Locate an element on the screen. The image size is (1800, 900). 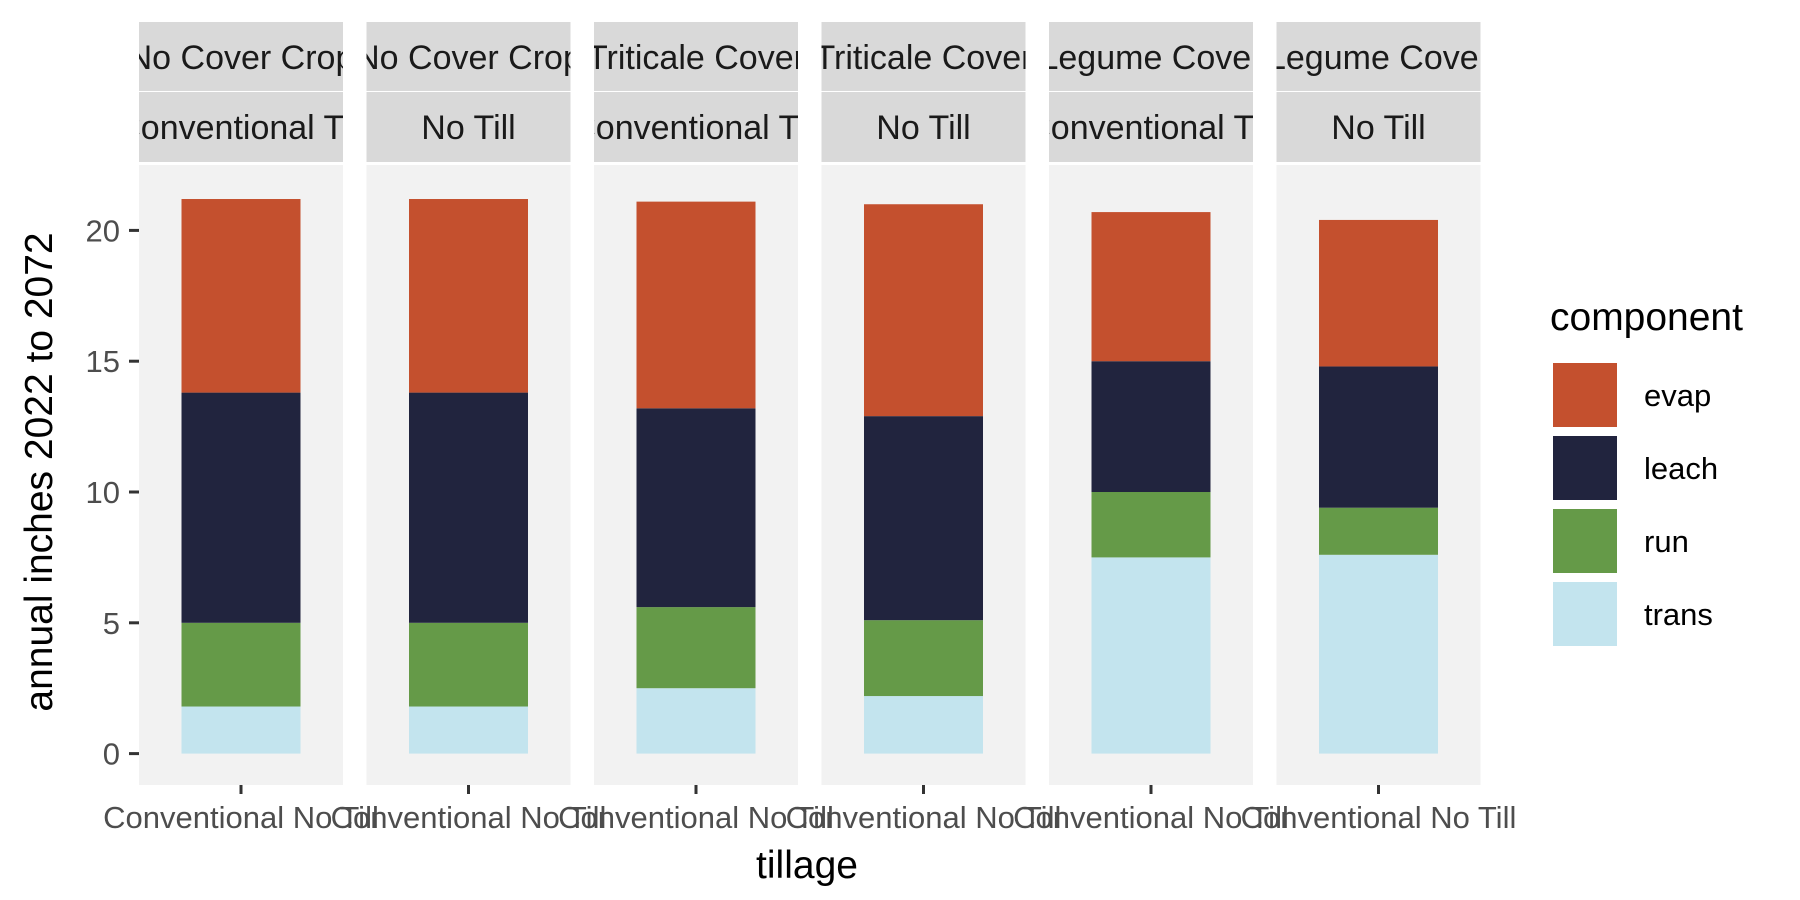
y-tick-label: 5 is located at coordinates (111, 623).